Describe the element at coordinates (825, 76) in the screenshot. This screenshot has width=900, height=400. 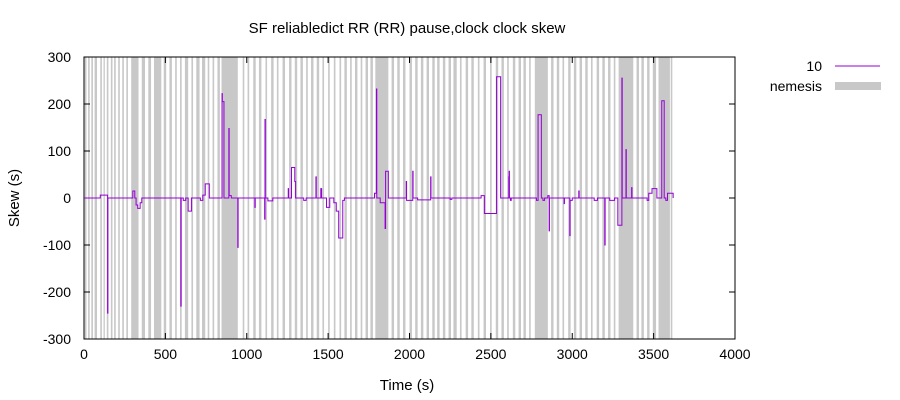
I see `legend: 10 nemesis` at that location.